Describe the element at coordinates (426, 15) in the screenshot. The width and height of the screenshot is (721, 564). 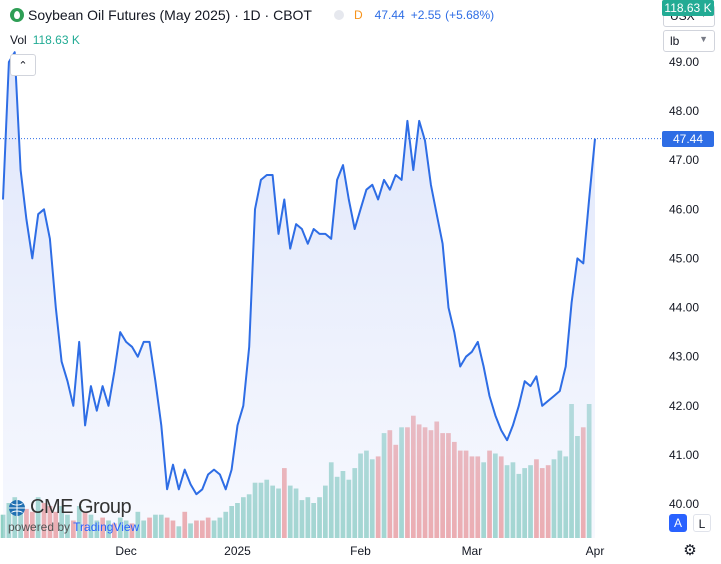
I see `price-change: +2.55` at that location.